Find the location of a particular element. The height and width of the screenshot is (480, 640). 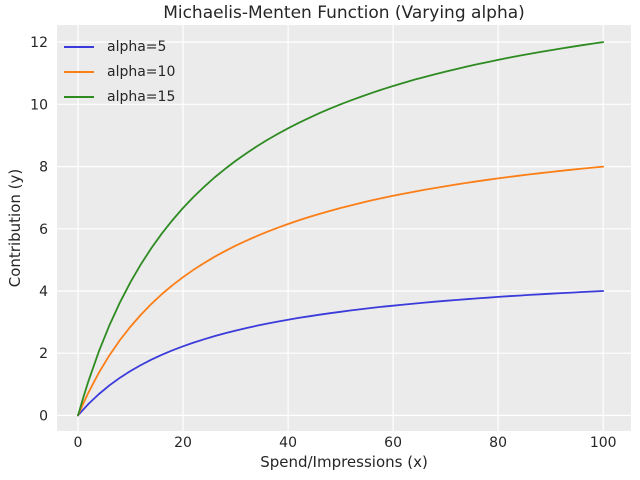

x-tick-label: 20 is located at coordinates (183, 443).